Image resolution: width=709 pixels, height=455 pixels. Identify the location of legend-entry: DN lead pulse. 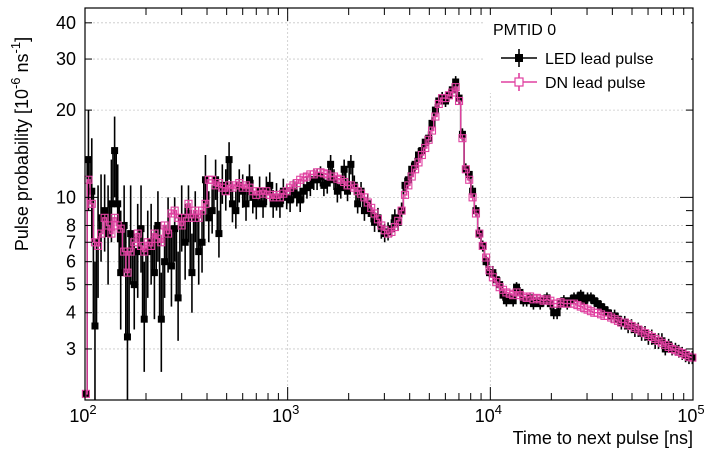
(573, 82).